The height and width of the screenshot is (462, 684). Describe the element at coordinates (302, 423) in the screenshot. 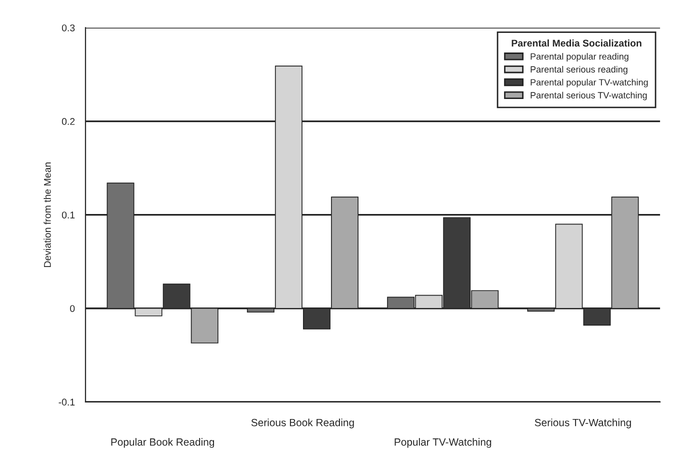

I see `x-tick-label: Serious Book Reading` at that location.